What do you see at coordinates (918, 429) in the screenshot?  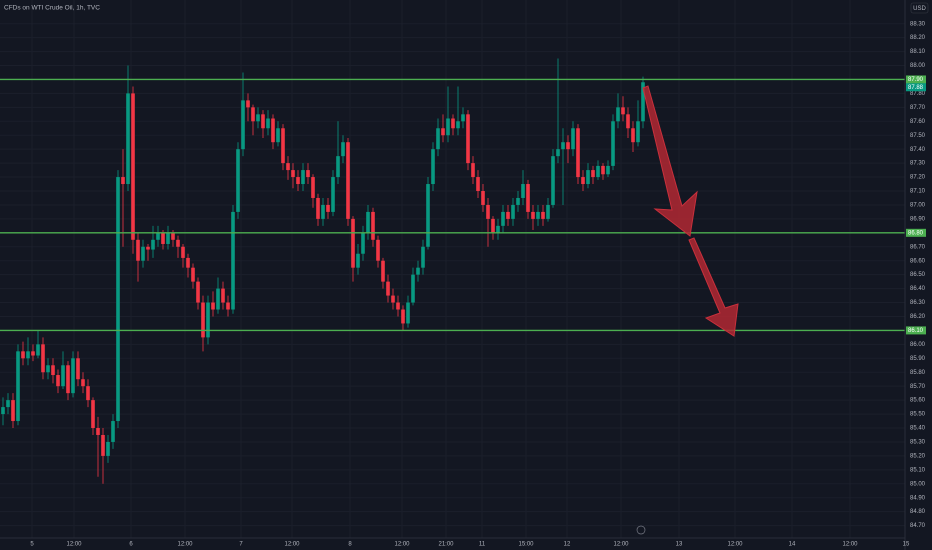 I see `y-tick-label: 85.40` at bounding box center [918, 429].